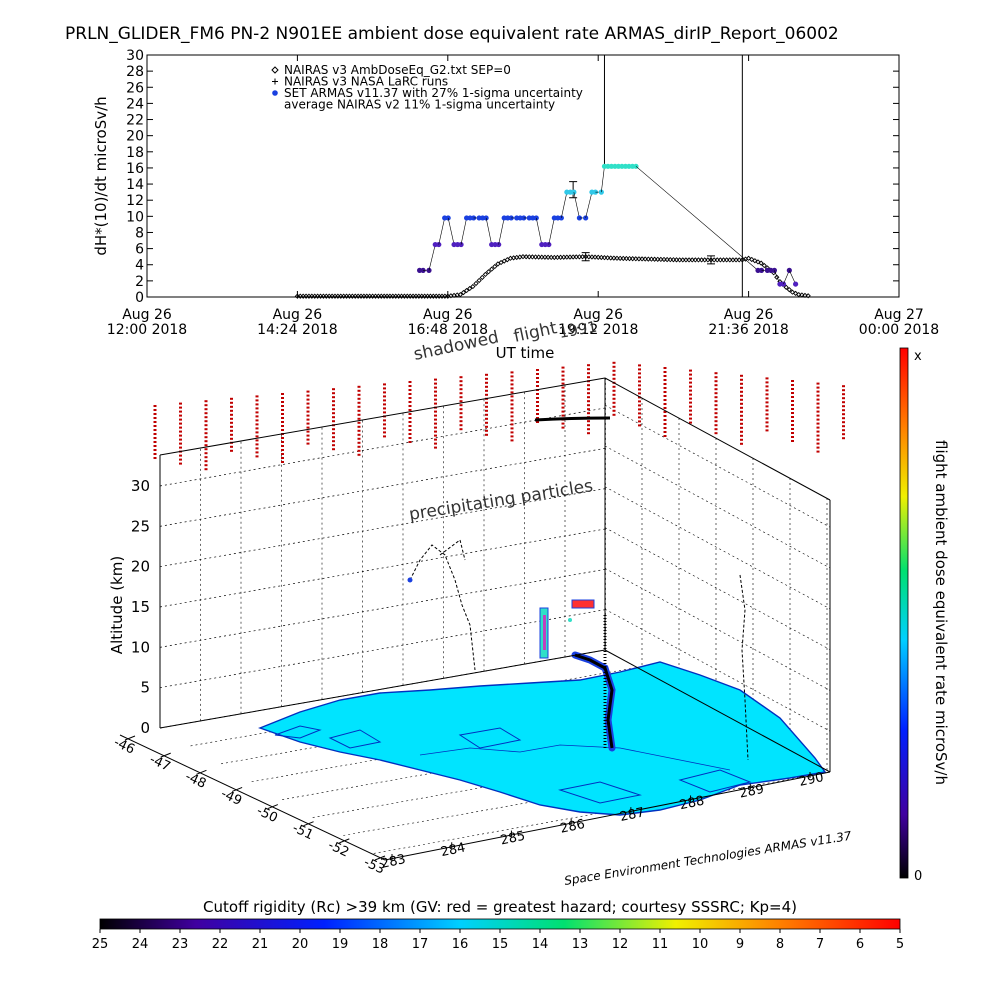 The width and height of the screenshot is (1000, 1000). What do you see at coordinates (397, 70) in the screenshot?
I see `legend-label: NAIRAS v3 AmbDoseEq_G2.txt SEP=0` at bounding box center [397, 70].